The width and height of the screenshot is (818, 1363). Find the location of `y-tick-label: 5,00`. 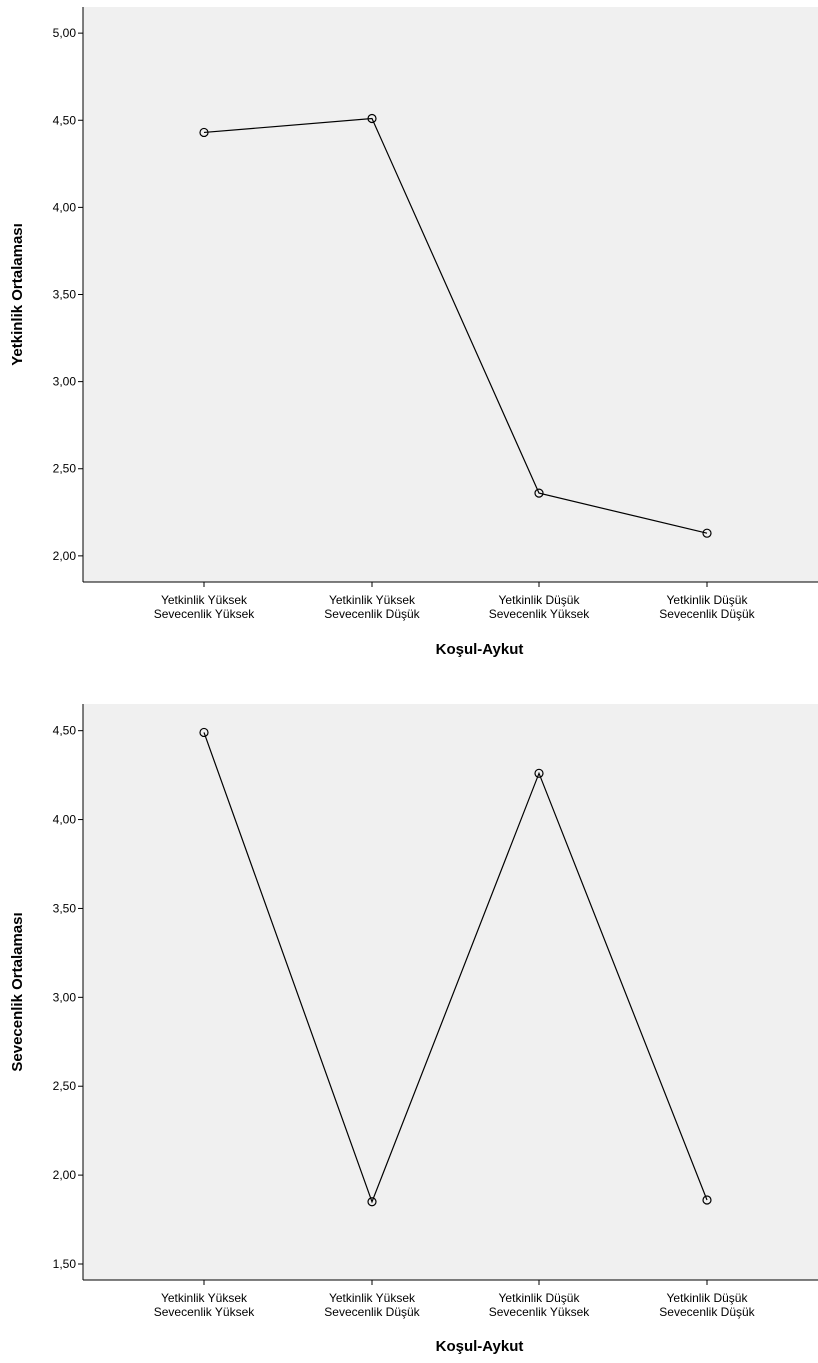

y-tick-label: 5,00 is located at coordinates (65, 33).